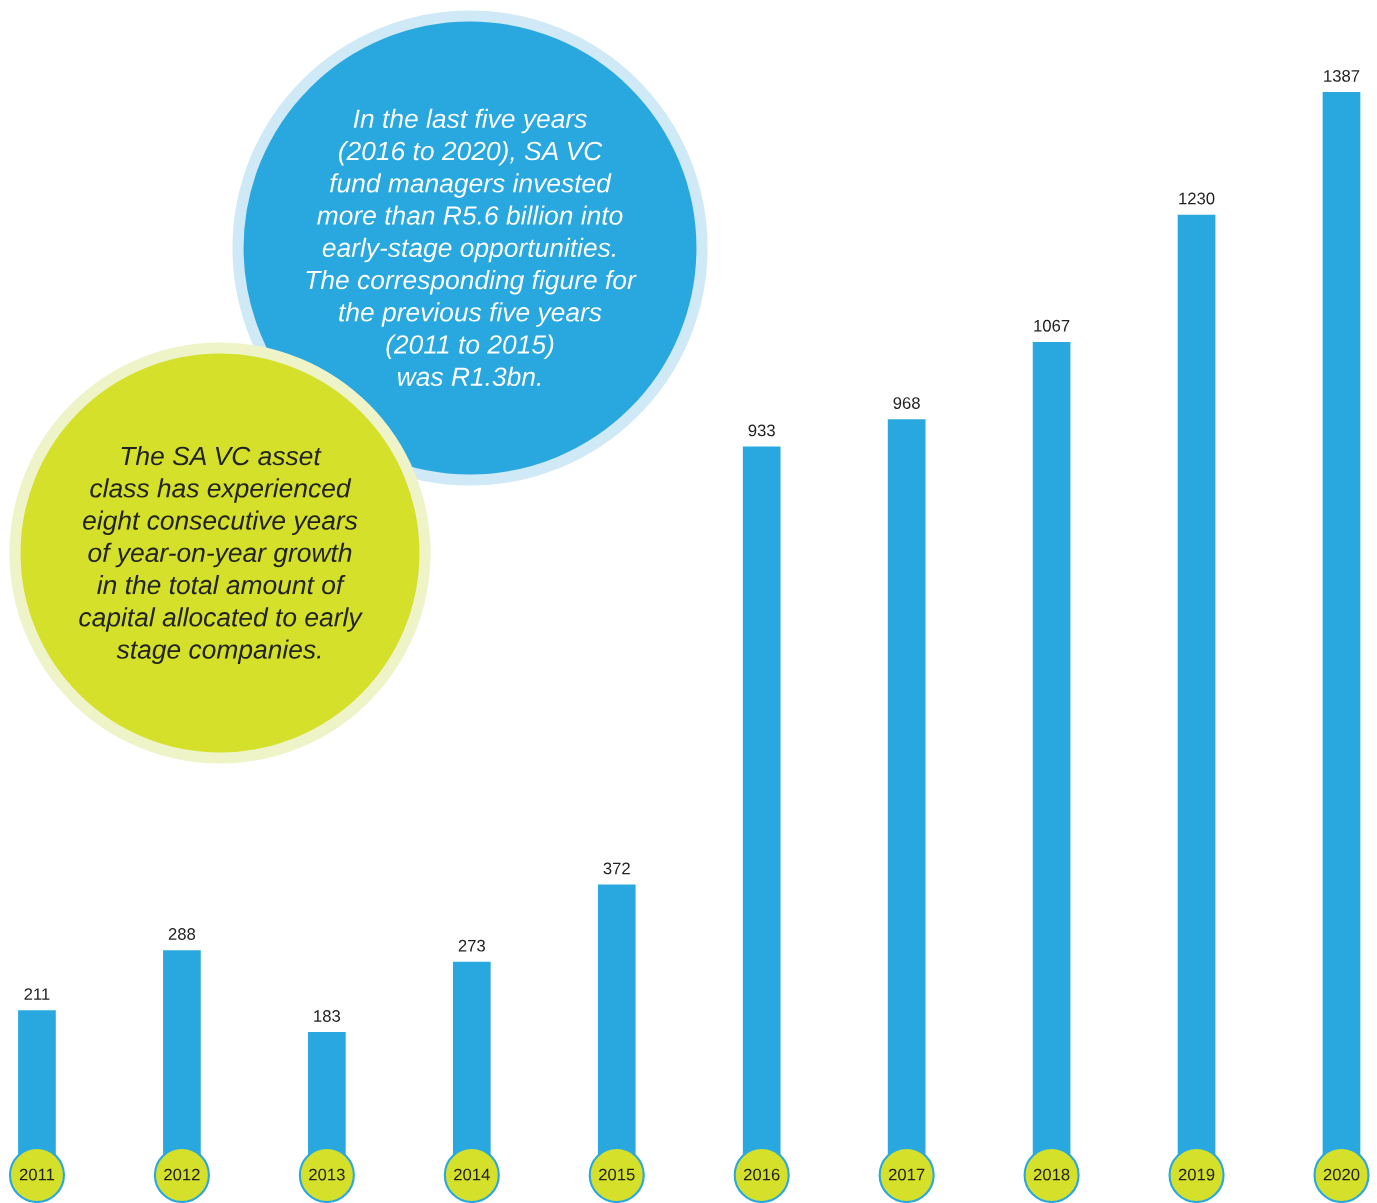  Describe the element at coordinates (906, 403) in the screenshot. I see `data-label: 968` at that location.